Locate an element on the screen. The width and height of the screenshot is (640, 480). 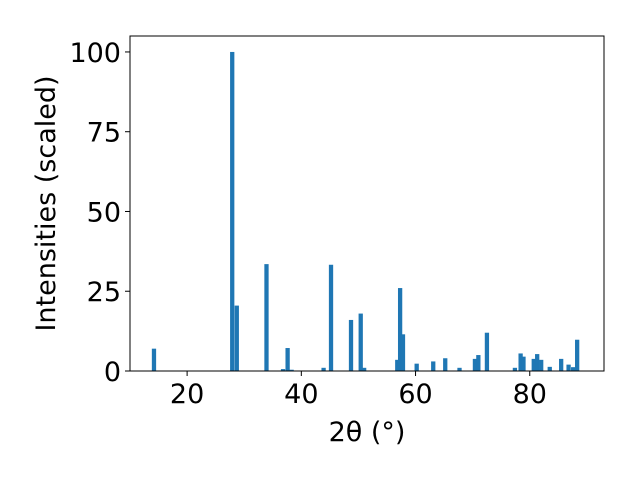
y-tick-label-2: 50 is located at coordinates (104, 212).